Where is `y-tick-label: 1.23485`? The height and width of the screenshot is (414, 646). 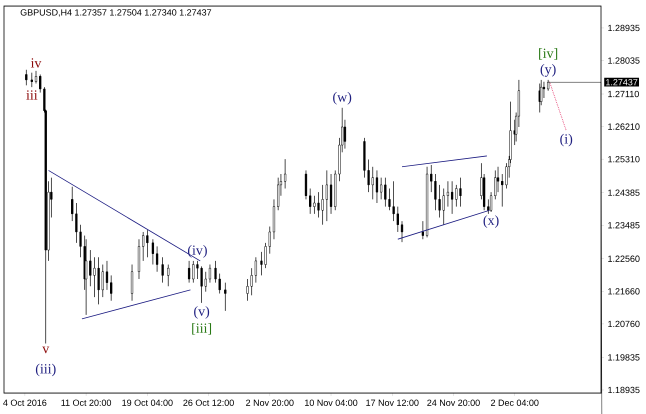 y-tick-label: 1.23485 is located at coordinates (624, 225).